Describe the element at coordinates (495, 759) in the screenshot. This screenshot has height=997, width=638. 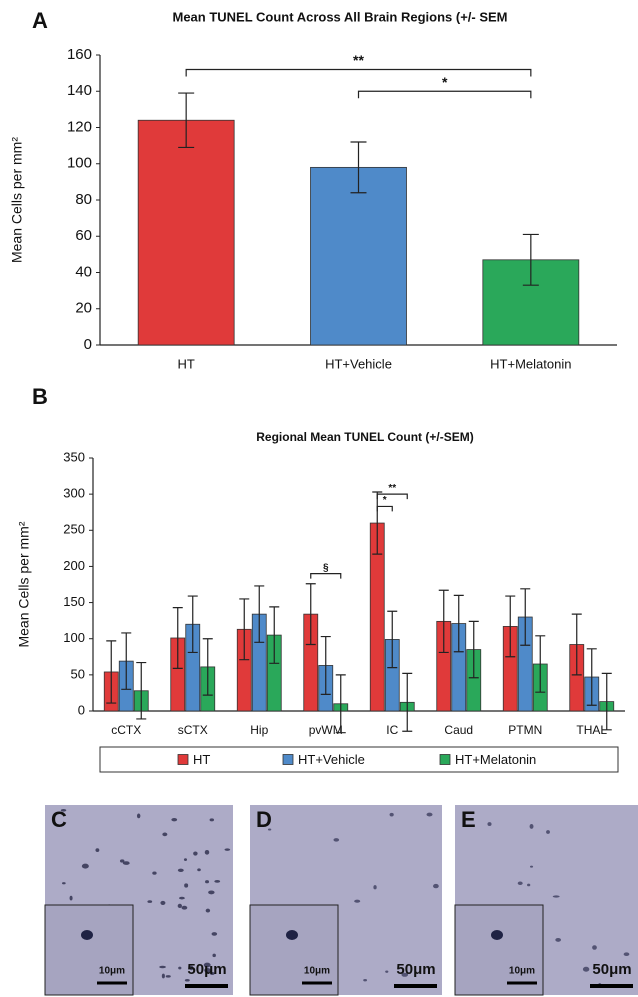
I see `legend-label: HT+Melatonin` at that location.